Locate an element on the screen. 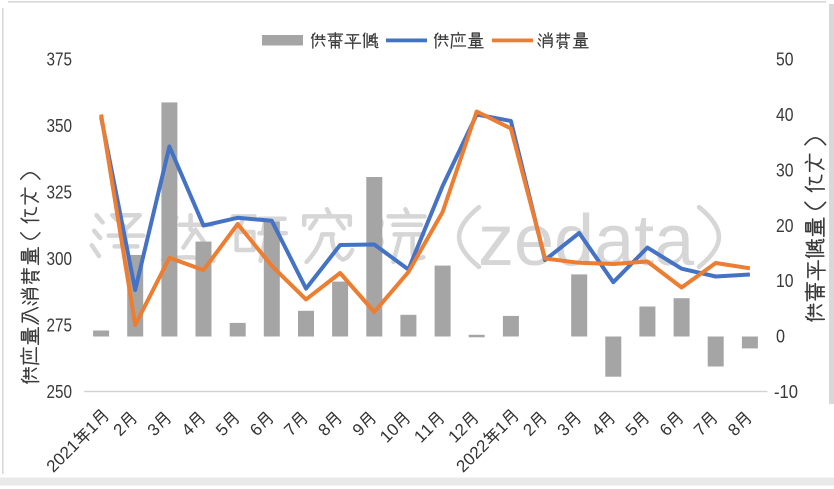 Image resolution: width=834 pixels, height=489 pixels. svg-text: 40 is located at coordinates (785, 115).